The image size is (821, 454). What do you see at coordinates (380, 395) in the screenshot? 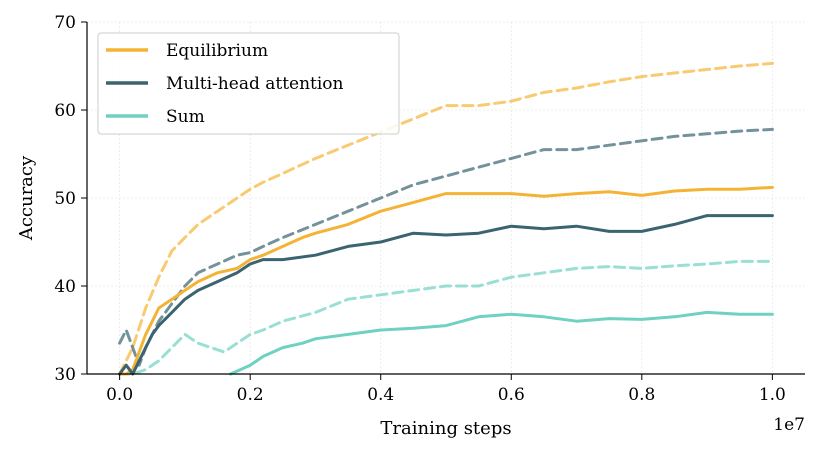
I see `x-tick-label: 0.4` at bounding box center [380, 395].